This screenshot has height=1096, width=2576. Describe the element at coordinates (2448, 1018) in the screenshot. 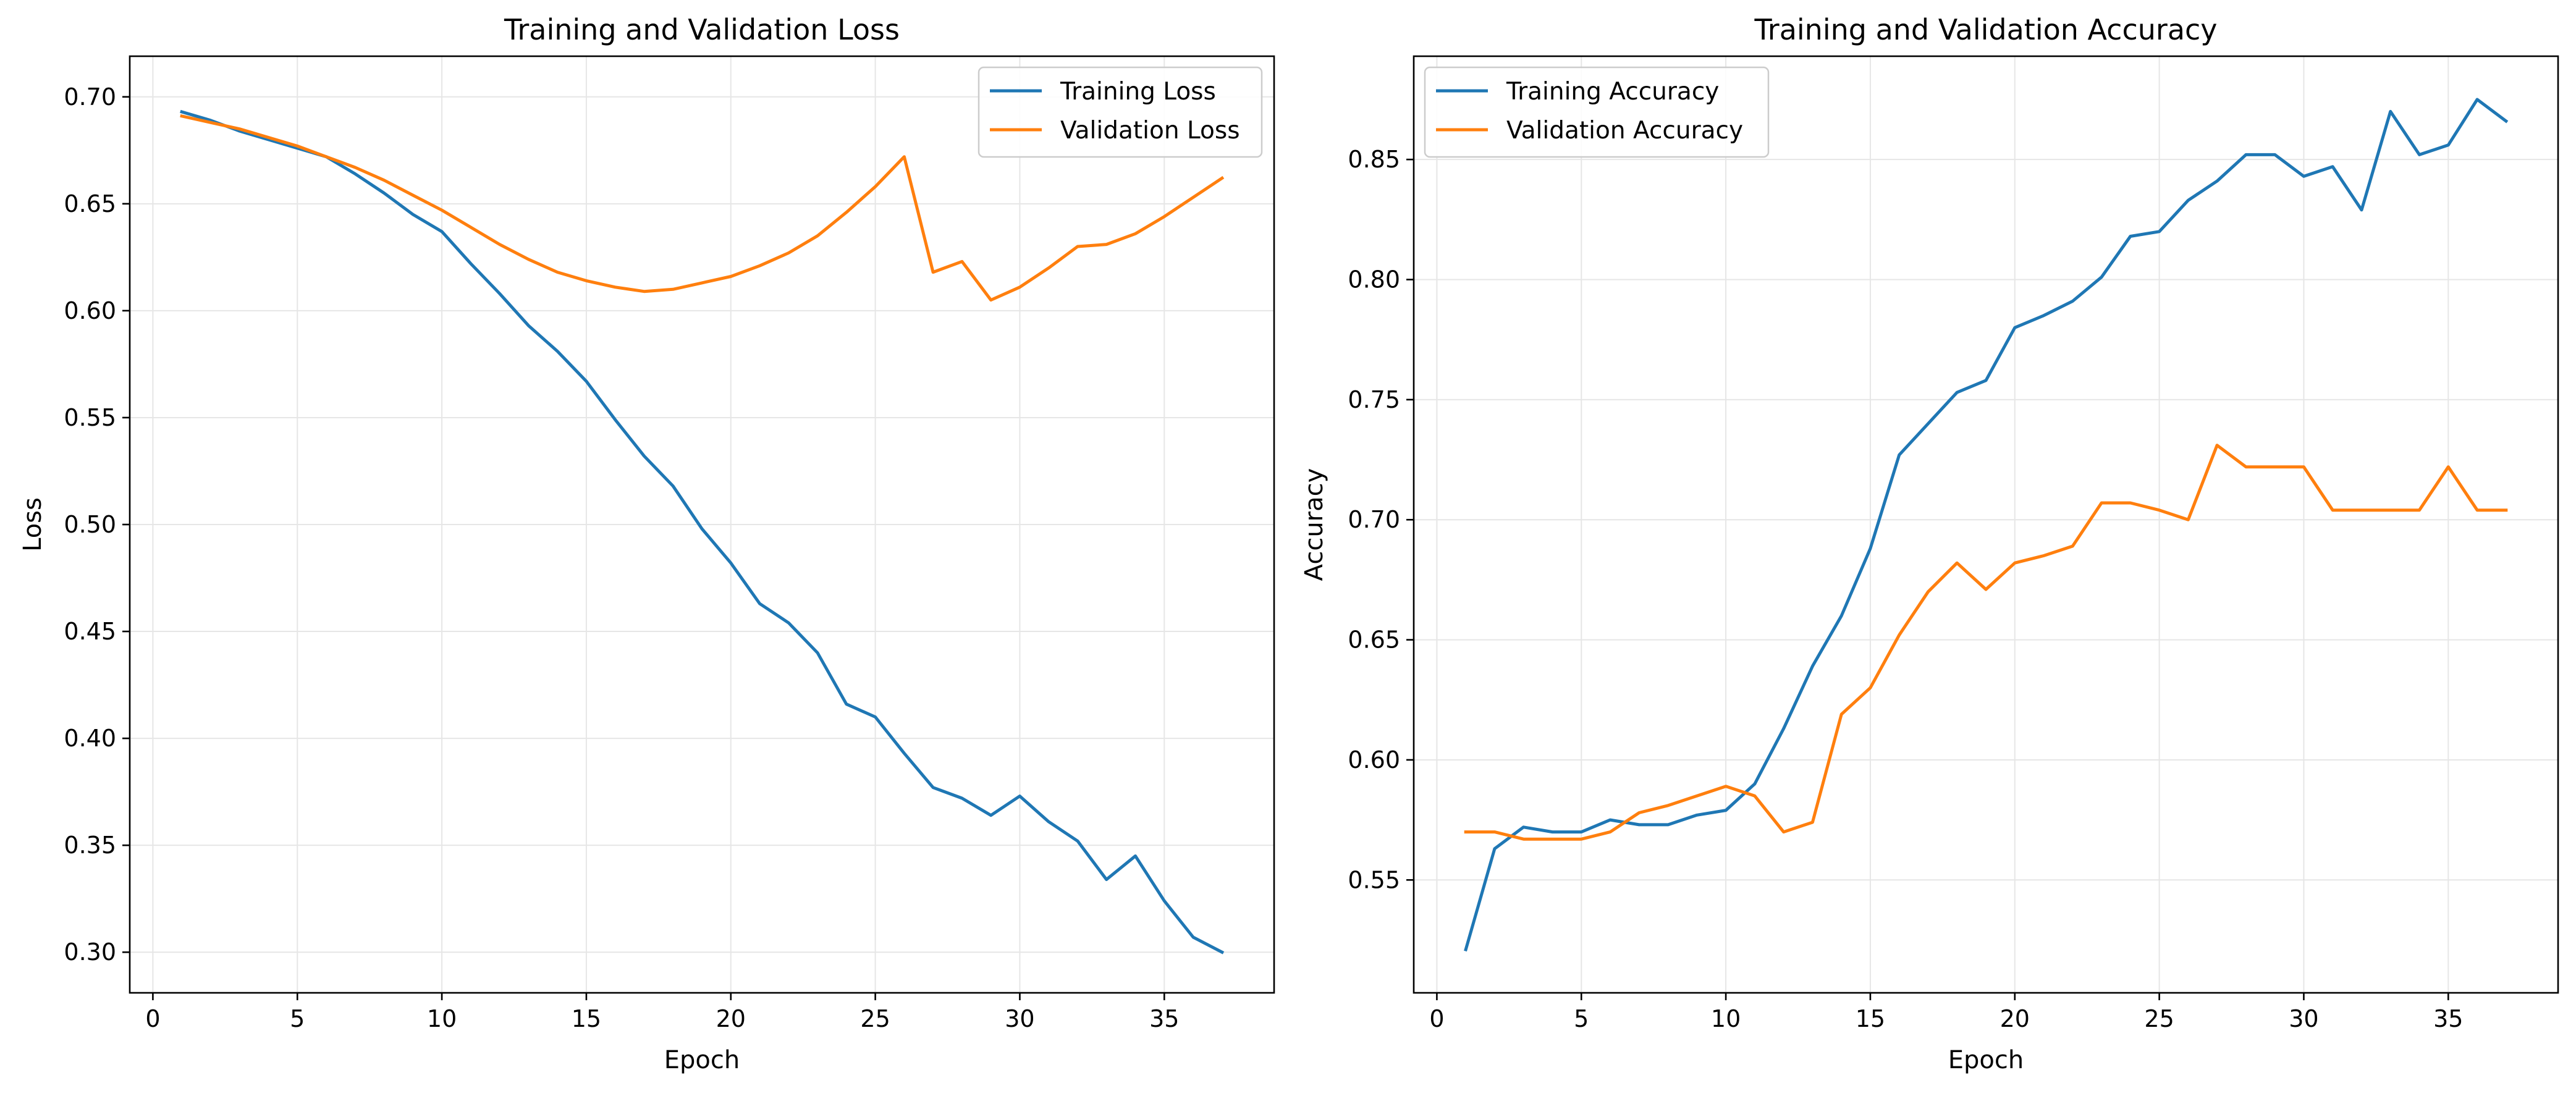

I see `accuracy-x-tick-label: 35` at that location.